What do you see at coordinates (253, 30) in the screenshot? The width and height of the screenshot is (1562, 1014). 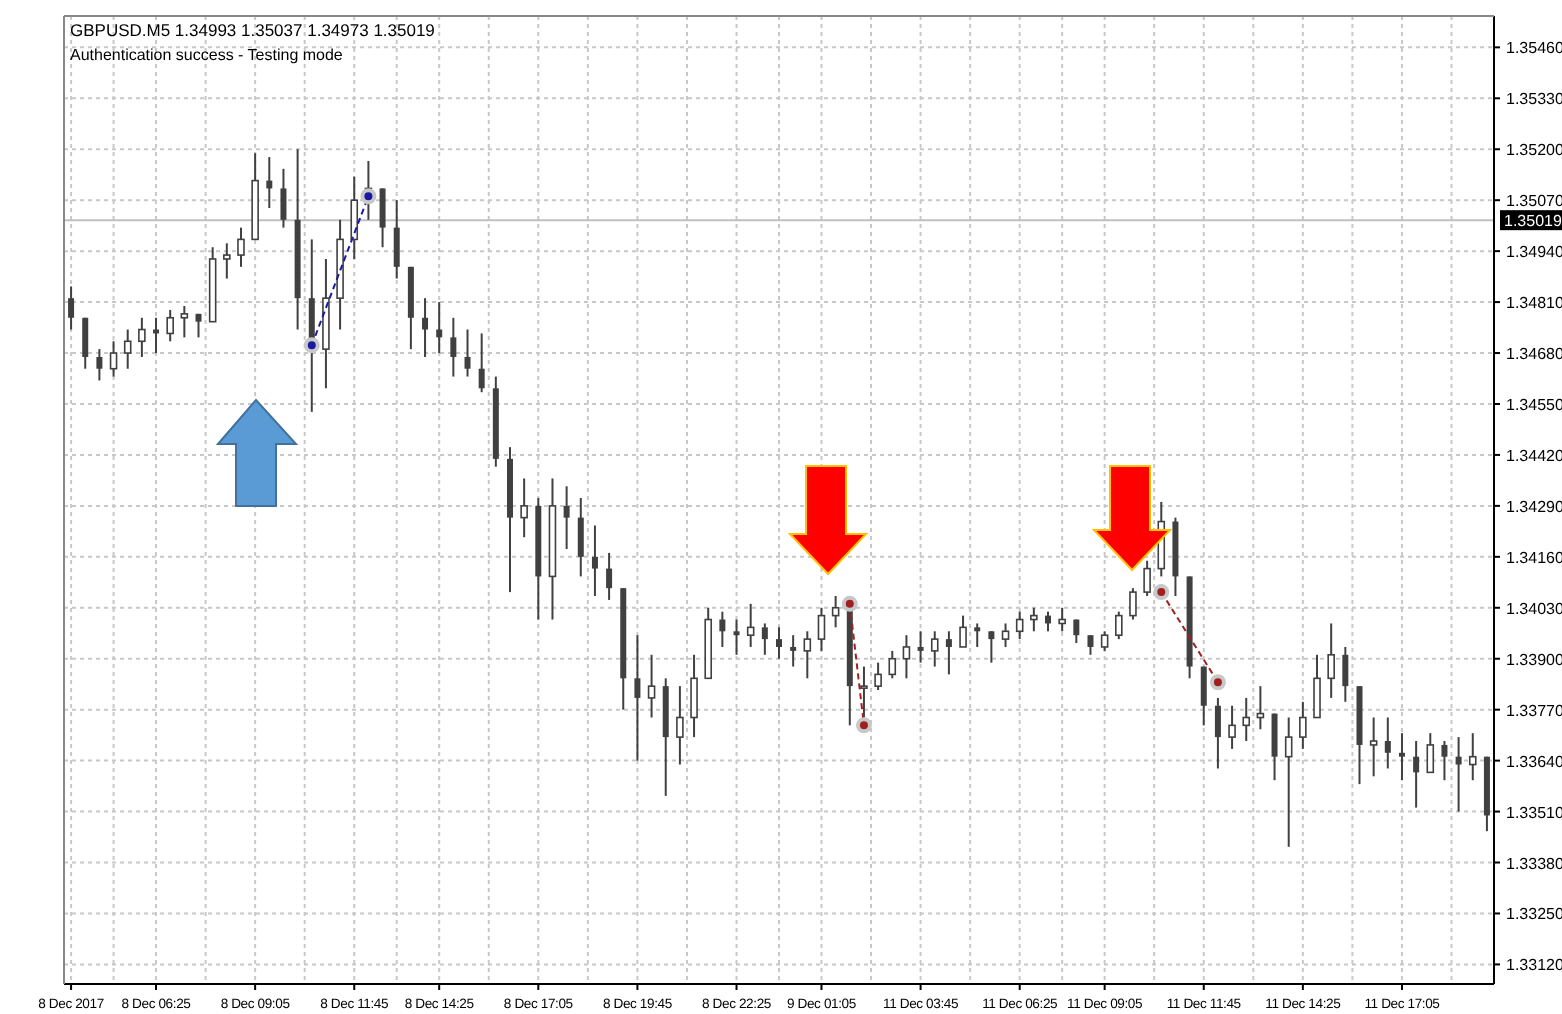 I see `chart-title: GBPUSD.M5 1.34993 1.35037 1.34973 1.35019` at bounding box center [253, 30].